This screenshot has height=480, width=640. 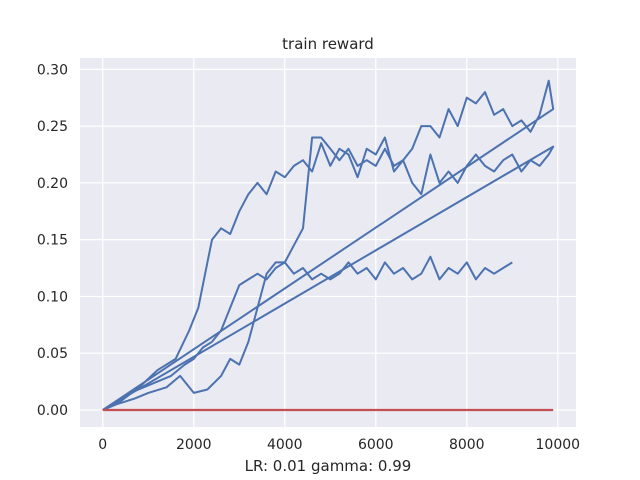 I want to click on y-tick-label: 0.05, so click(x=52, y=354).